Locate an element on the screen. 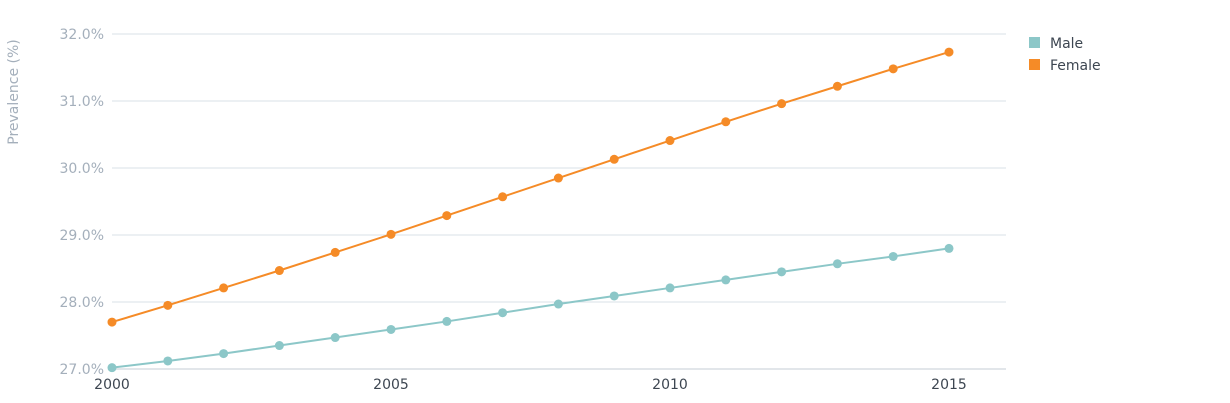 This screenshot has width=1230, height=403. legend-item-male: Male is located at coordinates (1056, 44).